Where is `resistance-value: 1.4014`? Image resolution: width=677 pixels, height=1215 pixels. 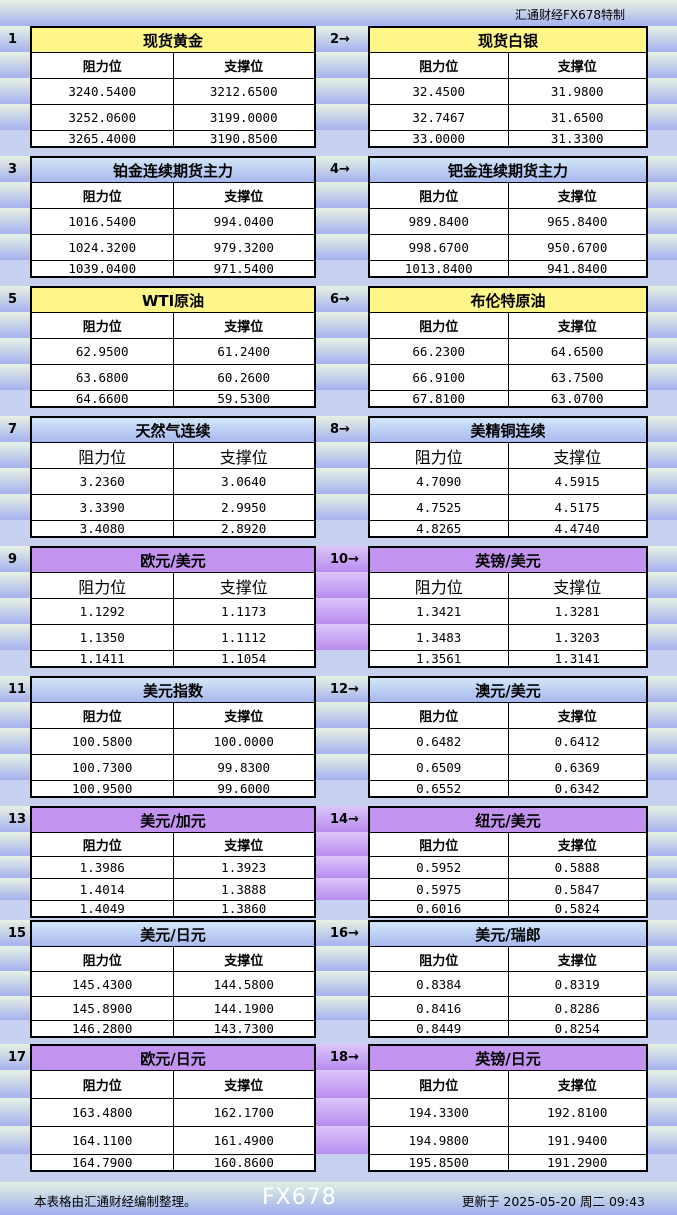
resistance-value: 1.4014 is located at coordinates (102, 889).